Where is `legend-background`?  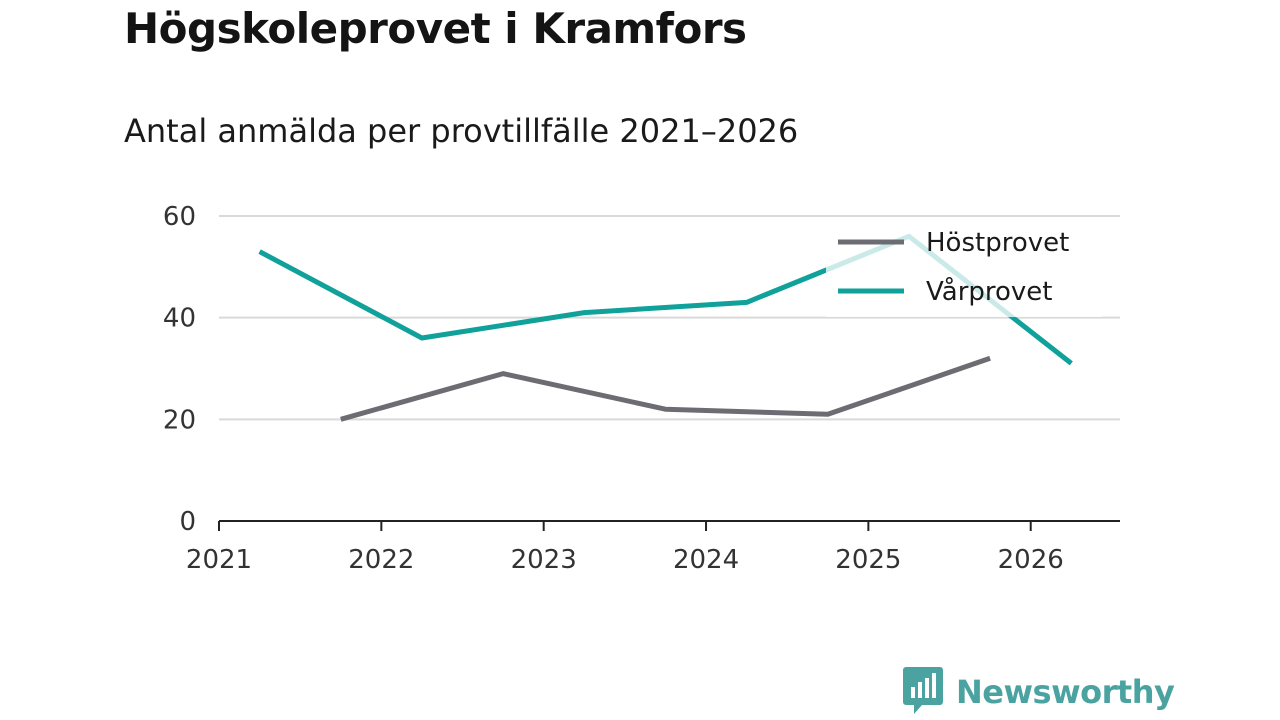
legend-background is located at coordinates (964, 267).